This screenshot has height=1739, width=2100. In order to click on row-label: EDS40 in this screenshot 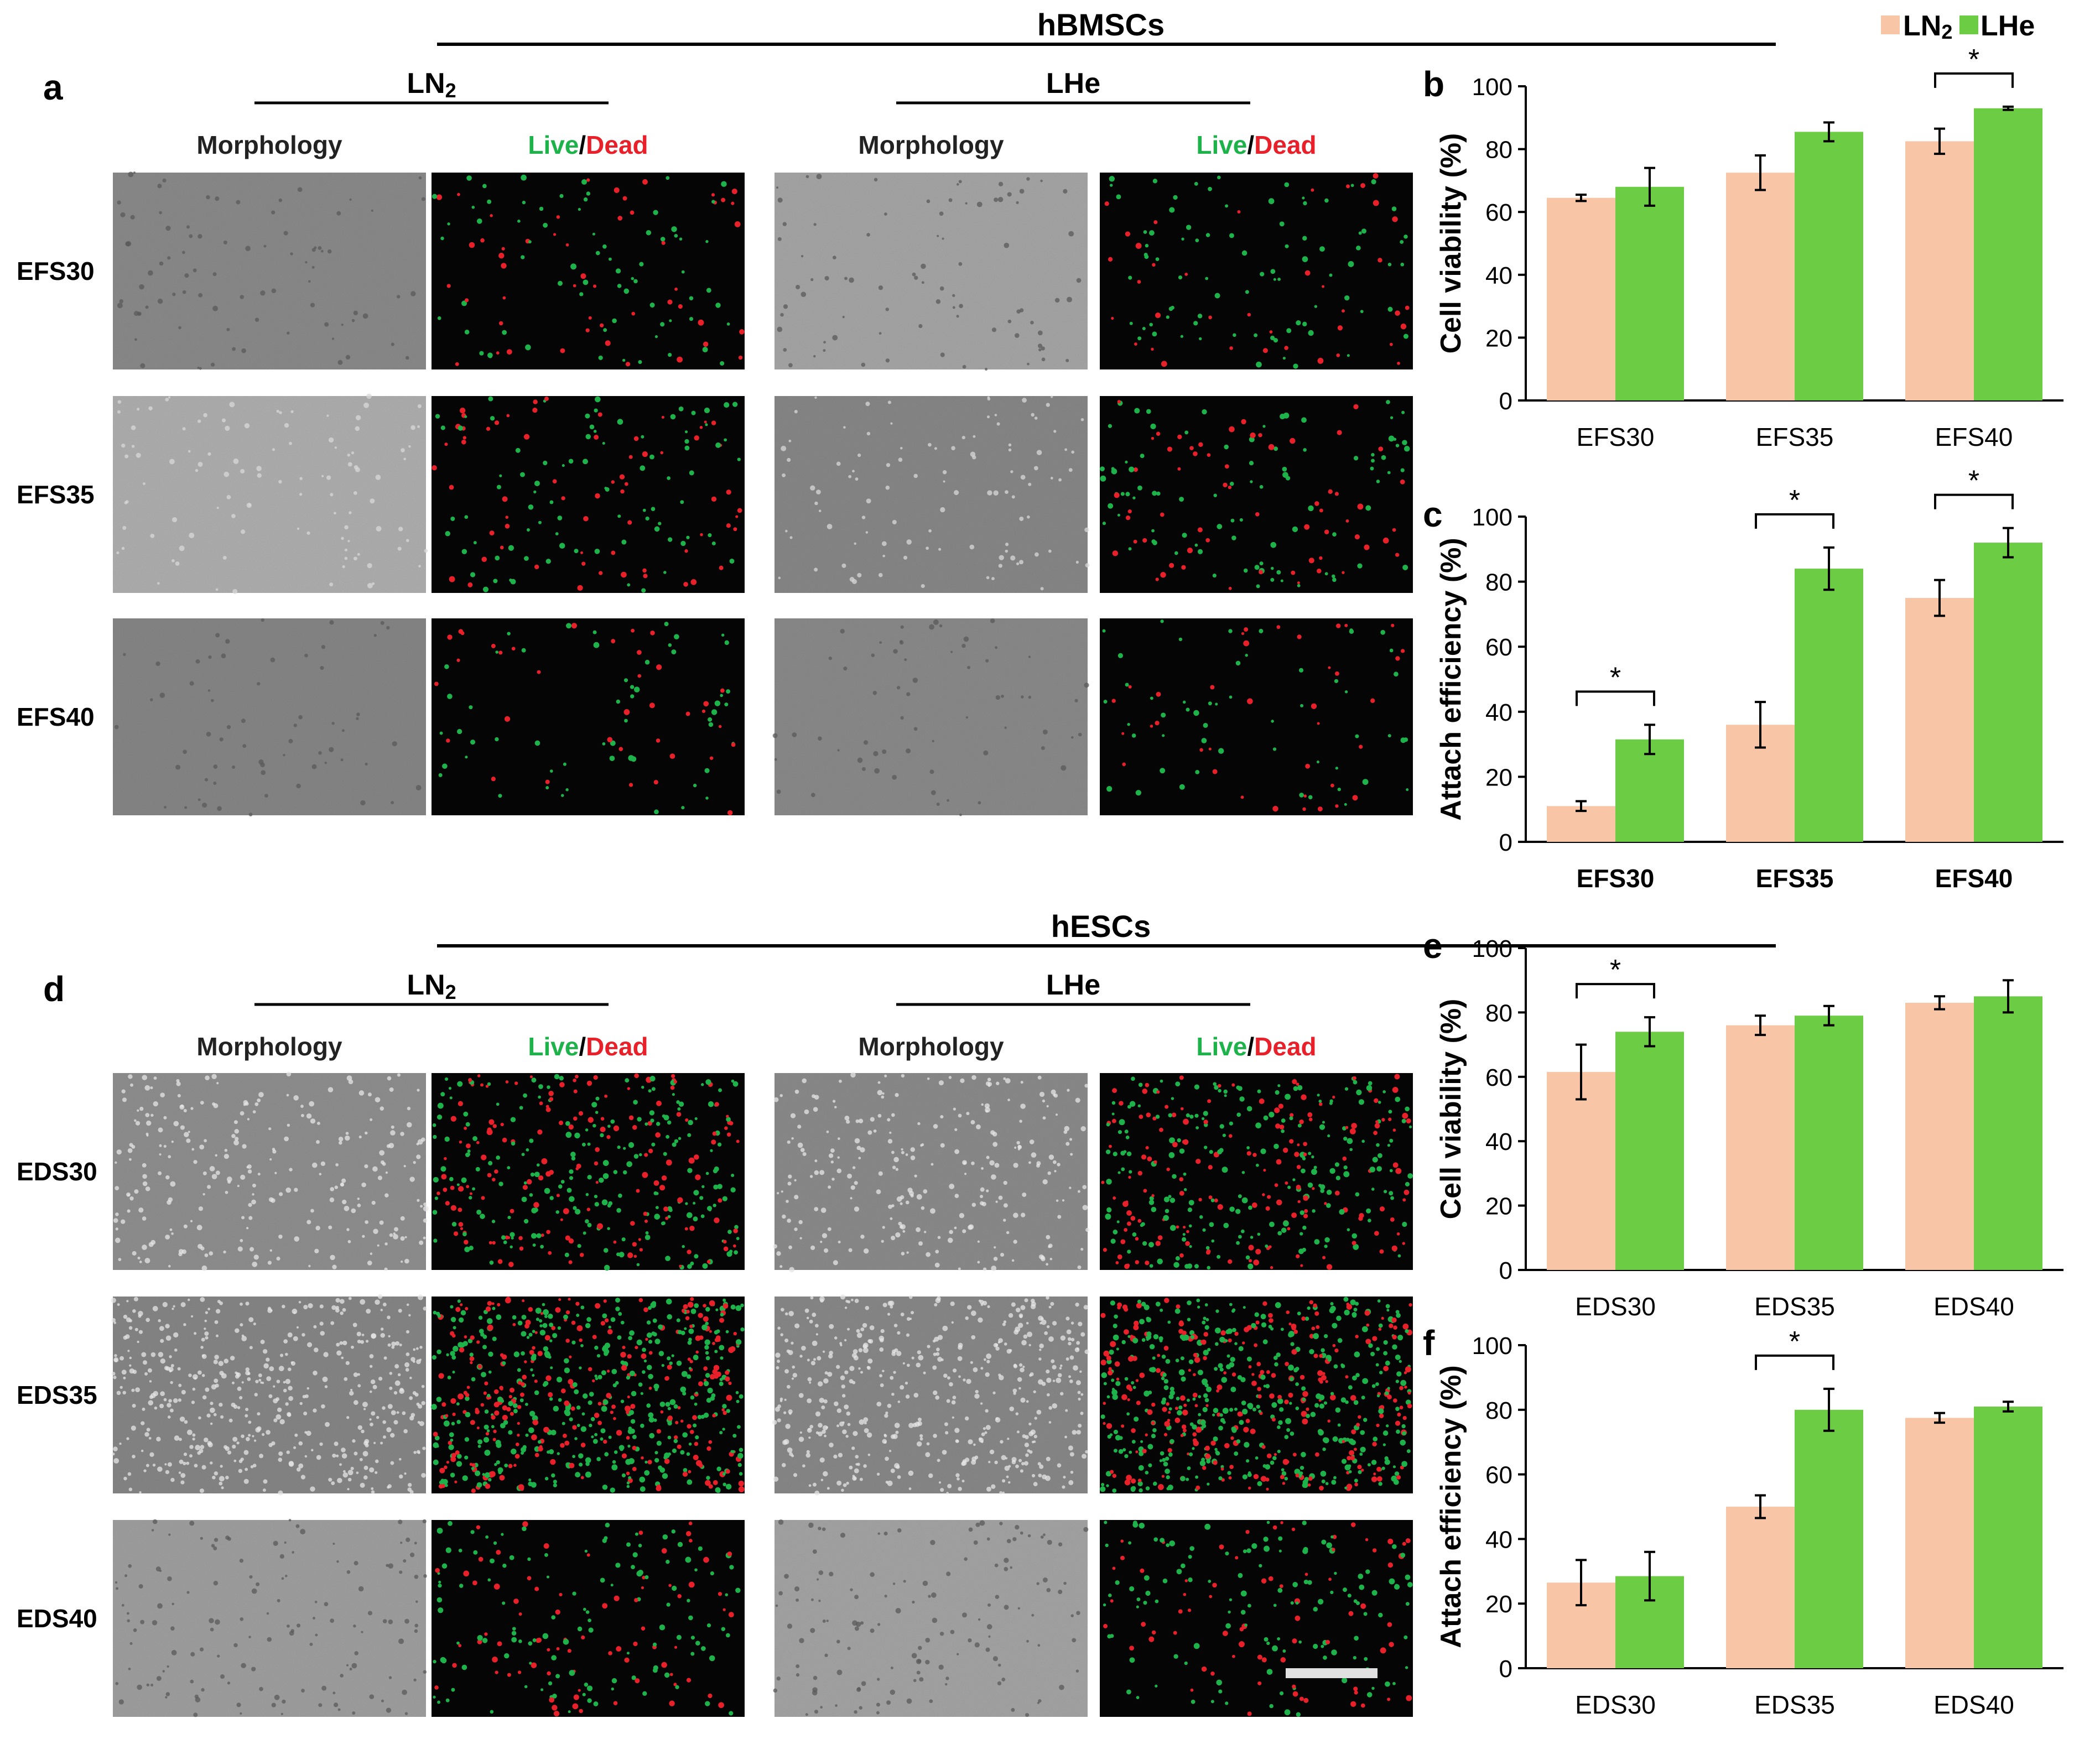, I will do `click(57, 1618)`.